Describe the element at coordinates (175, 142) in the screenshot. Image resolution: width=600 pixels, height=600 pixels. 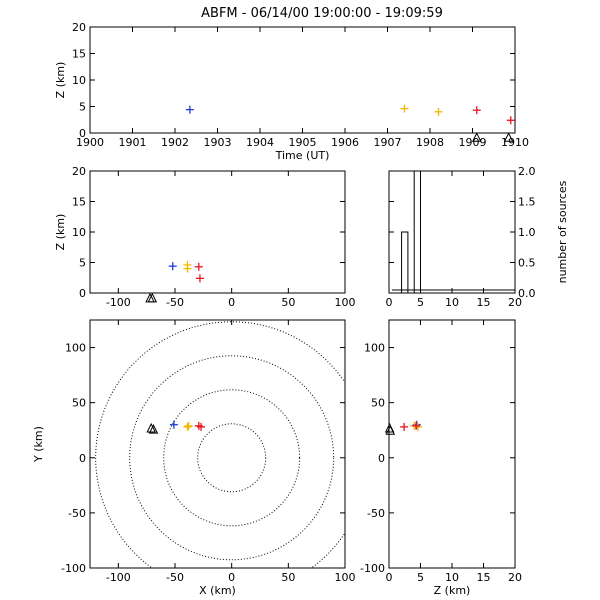
I see `x-tick-label: 1902` at that location.